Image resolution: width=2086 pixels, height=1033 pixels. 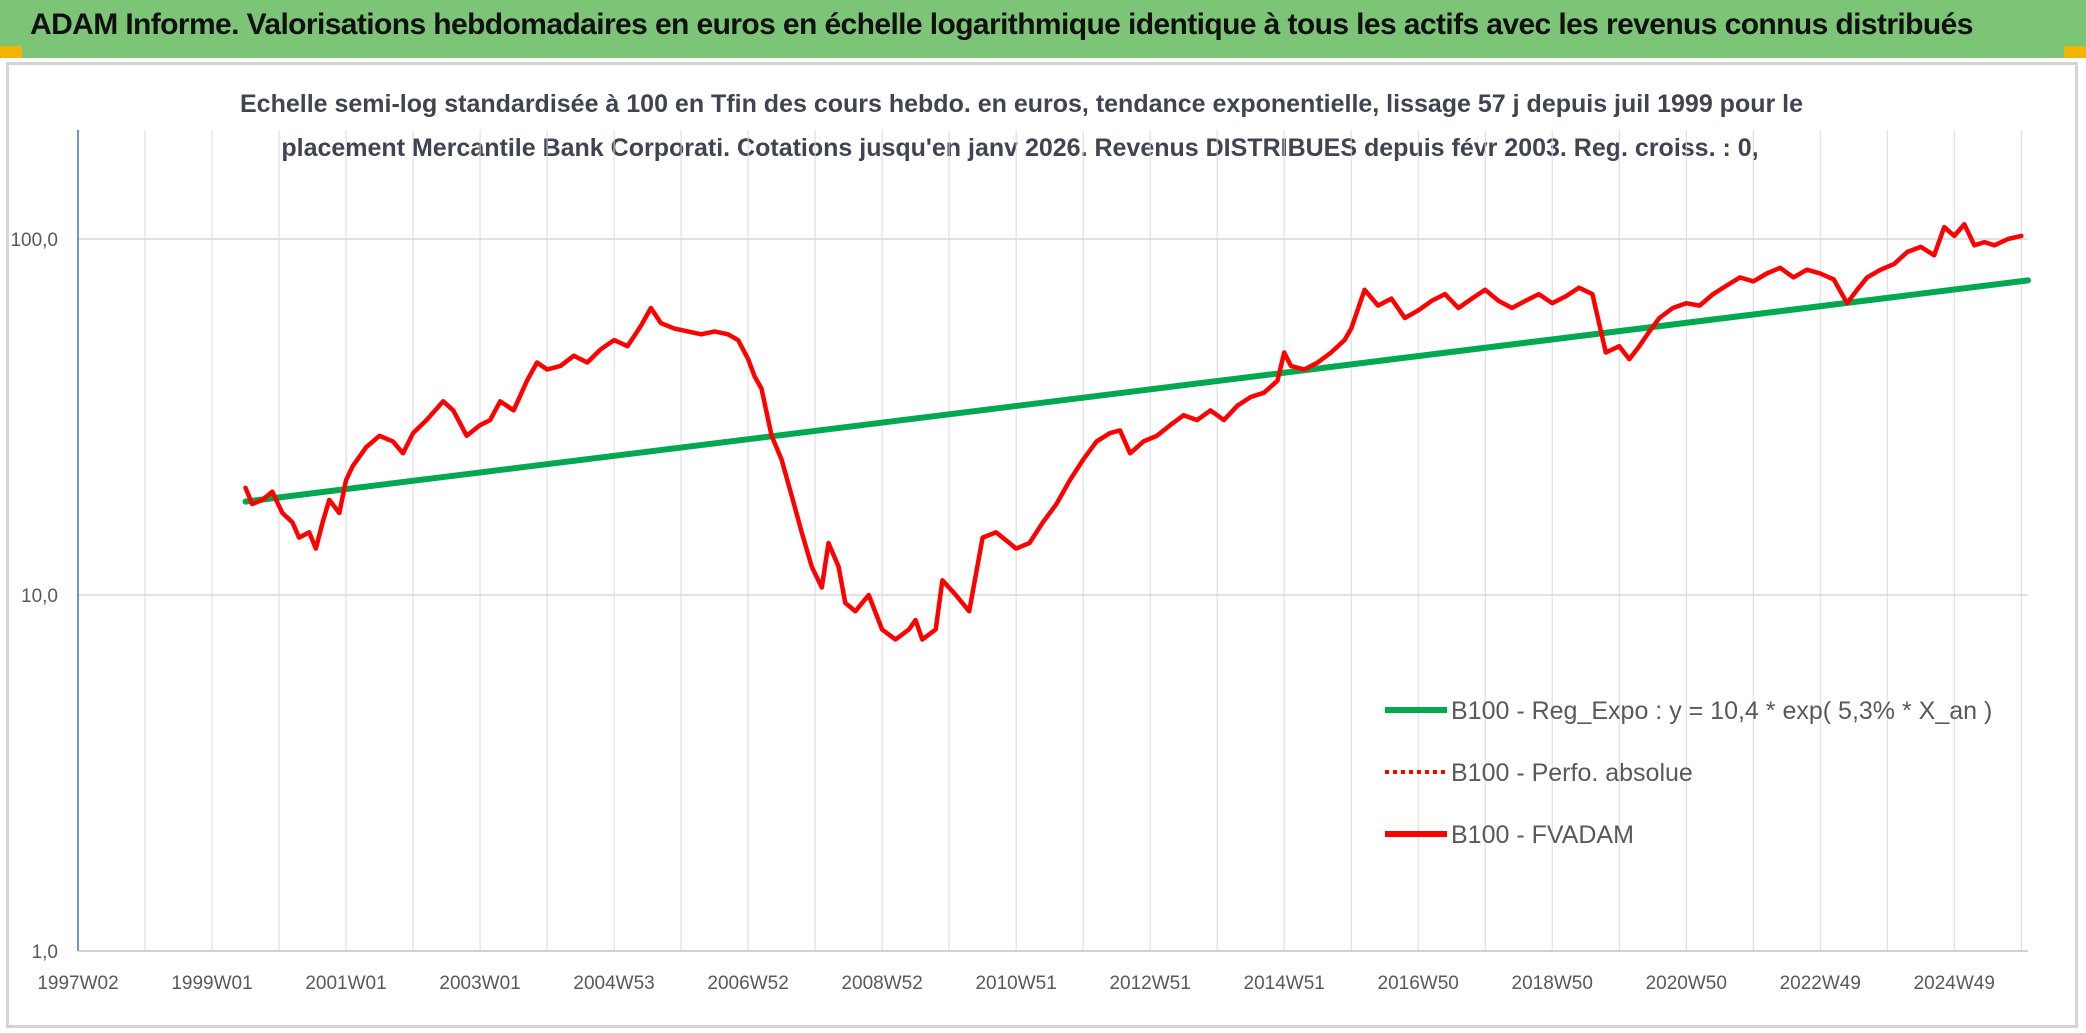 I want to click on x-tick-label: 2003W01, so click(x=479, y=983).